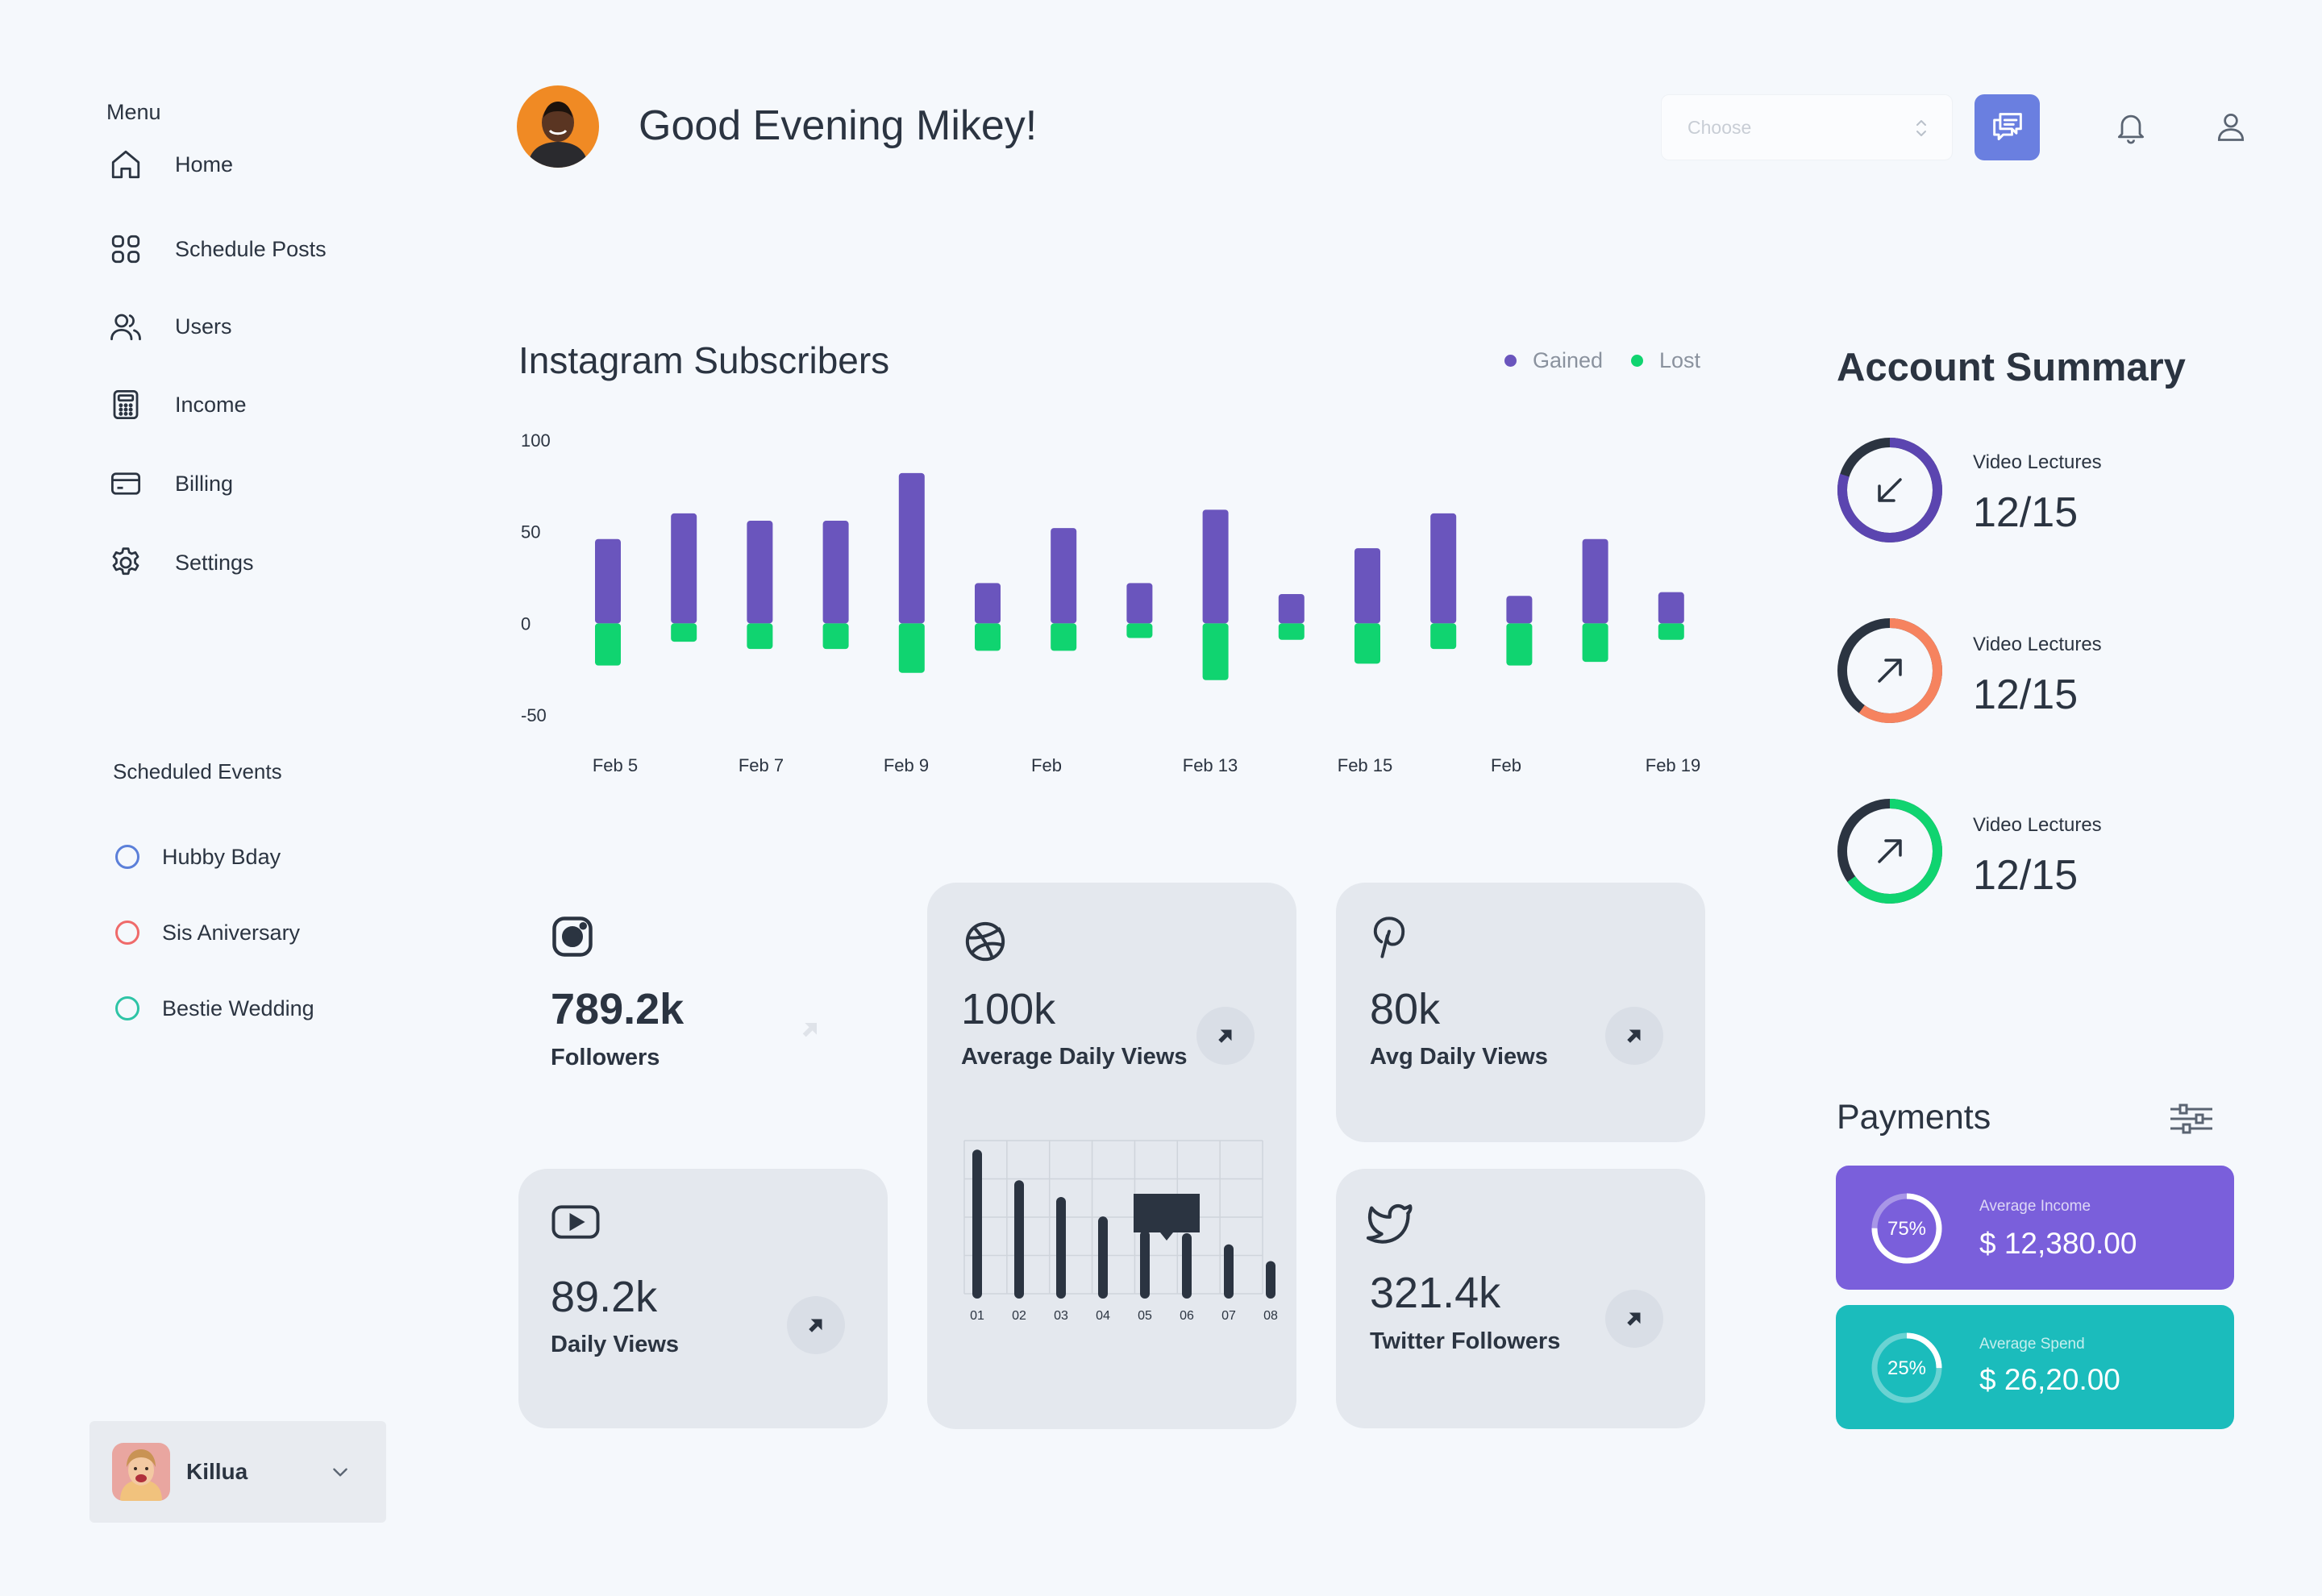 This screenshot has height=1596, width=2322. I want to click on chart-title: Instagram Subscribers, so click(704, 360).